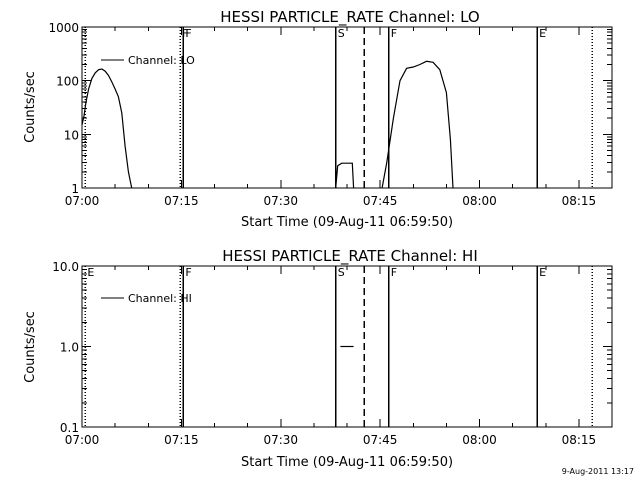  I want to click on footer-timestamp: 9-Aug-2011 13:17, so click(598, 471).